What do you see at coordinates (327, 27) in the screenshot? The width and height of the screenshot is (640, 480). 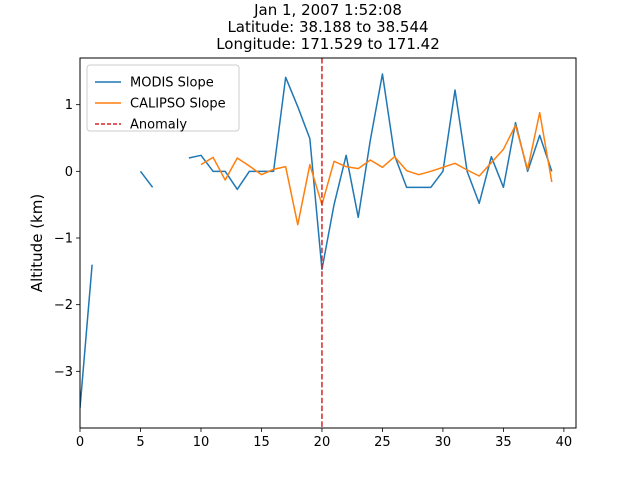 I see `chart-title-line: Latitude: 38.188 to 38.544` at bounding box center [327, 27].